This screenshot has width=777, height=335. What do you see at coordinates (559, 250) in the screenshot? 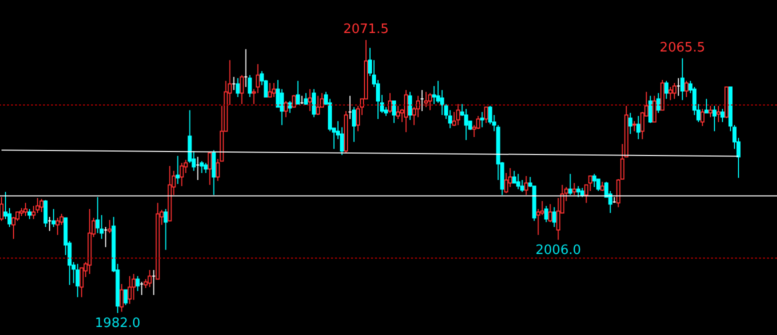
I see `annotation: 2006.0` at bounding box center [559, 250].